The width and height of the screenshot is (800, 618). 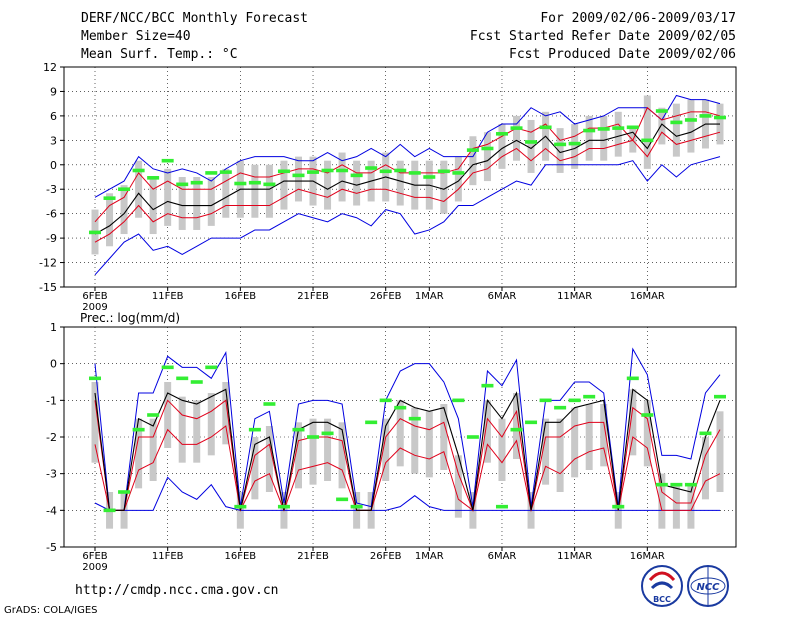 What do you see at coordinates (136, 36) in the screenshot?
I see `member-size: Member Size=40` at bounding box center [136, 36].